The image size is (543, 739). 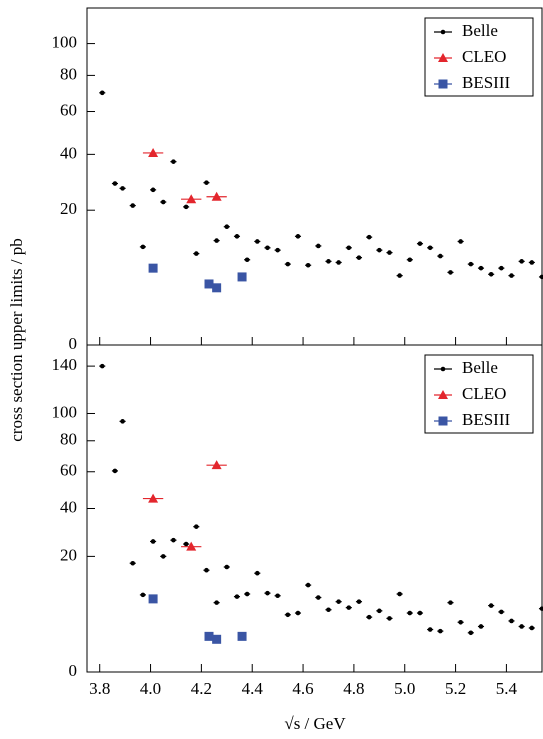 What do you see at coordinates (99, 688) in the screenshot?
I see `x-tick-label: 3.8` at bounding box center [99, 688].